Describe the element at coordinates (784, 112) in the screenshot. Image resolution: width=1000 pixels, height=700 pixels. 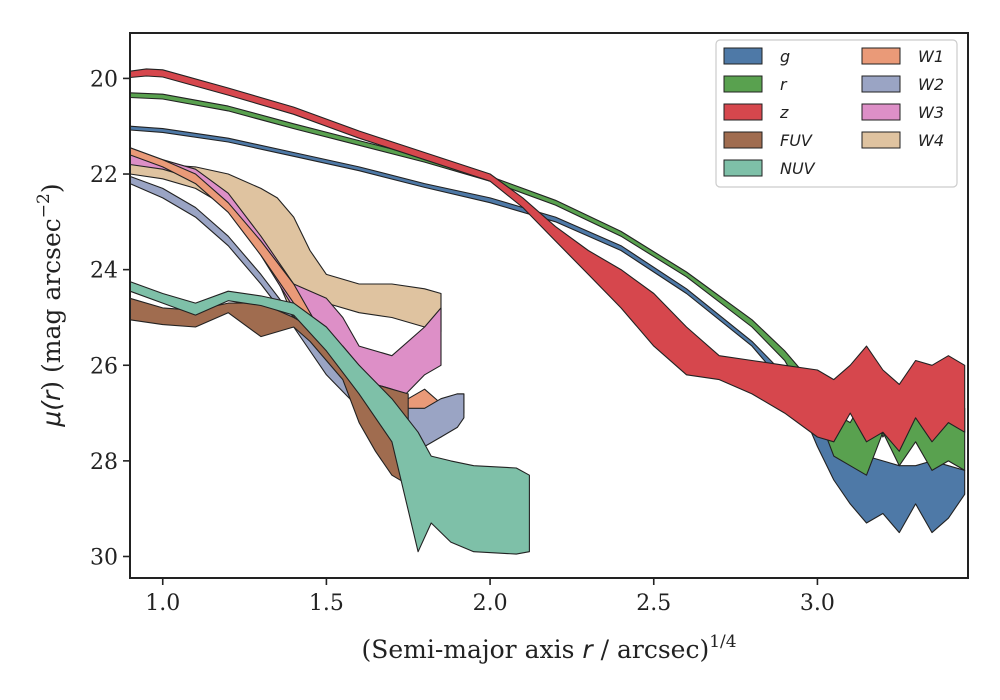
I see `legend-label-z: z` at that location.